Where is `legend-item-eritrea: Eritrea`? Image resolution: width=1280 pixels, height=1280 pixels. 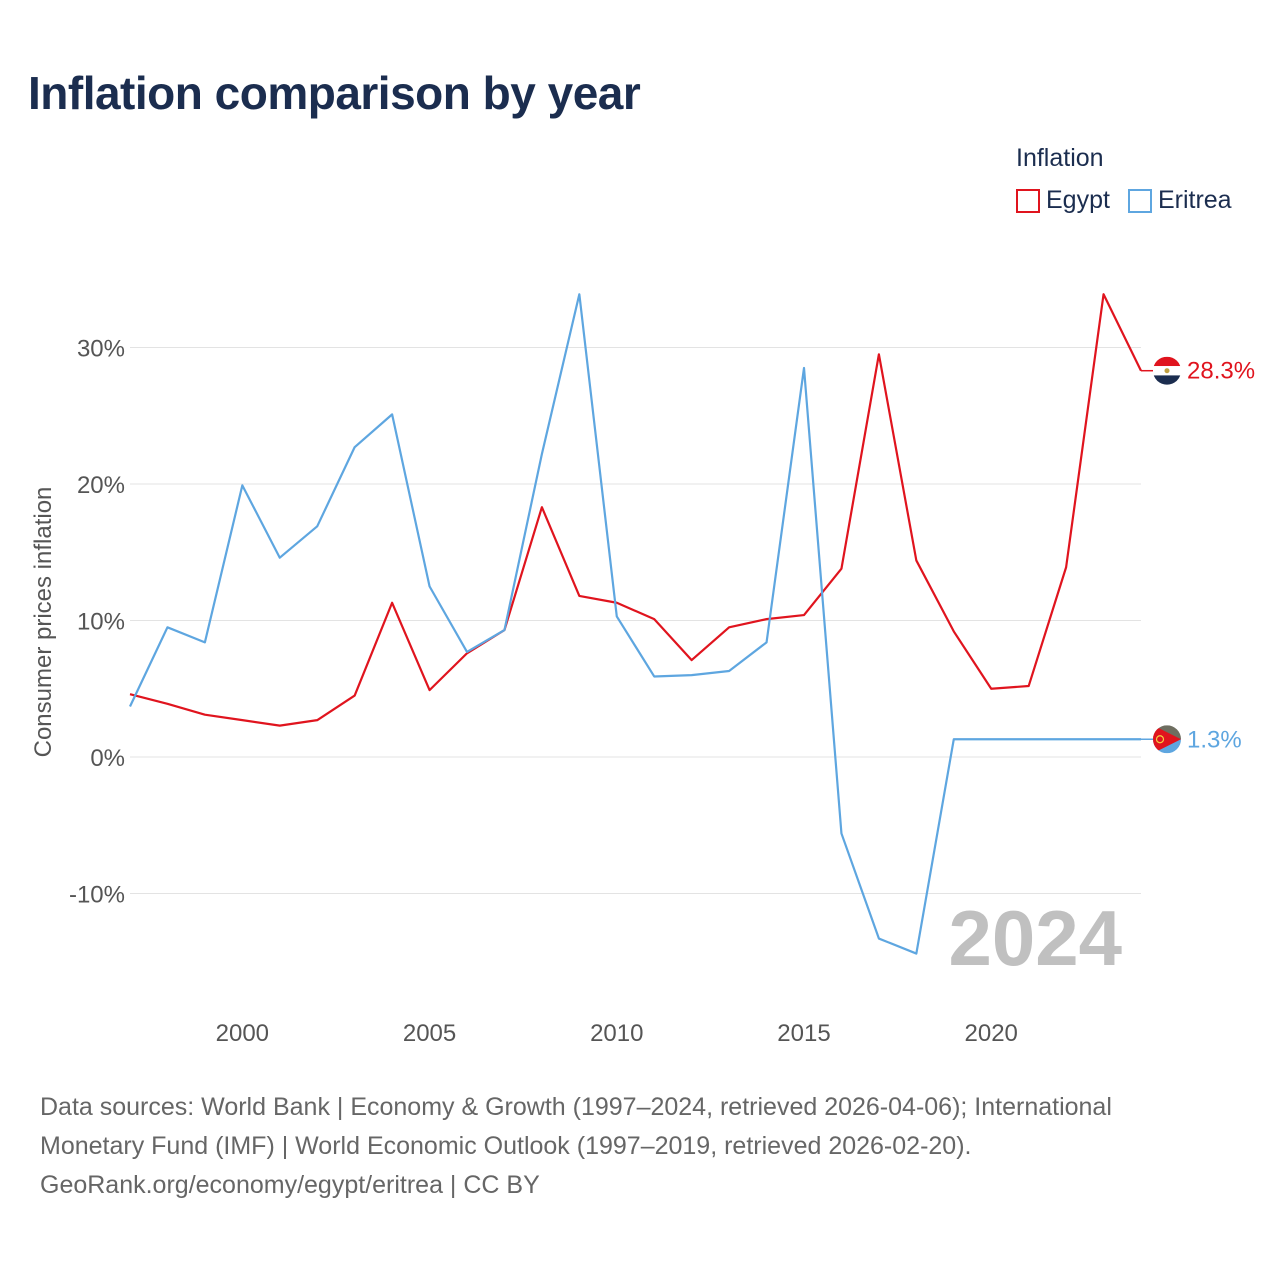
legend-item-eritrea: Eritrea is located at coordinates (1179, 200).